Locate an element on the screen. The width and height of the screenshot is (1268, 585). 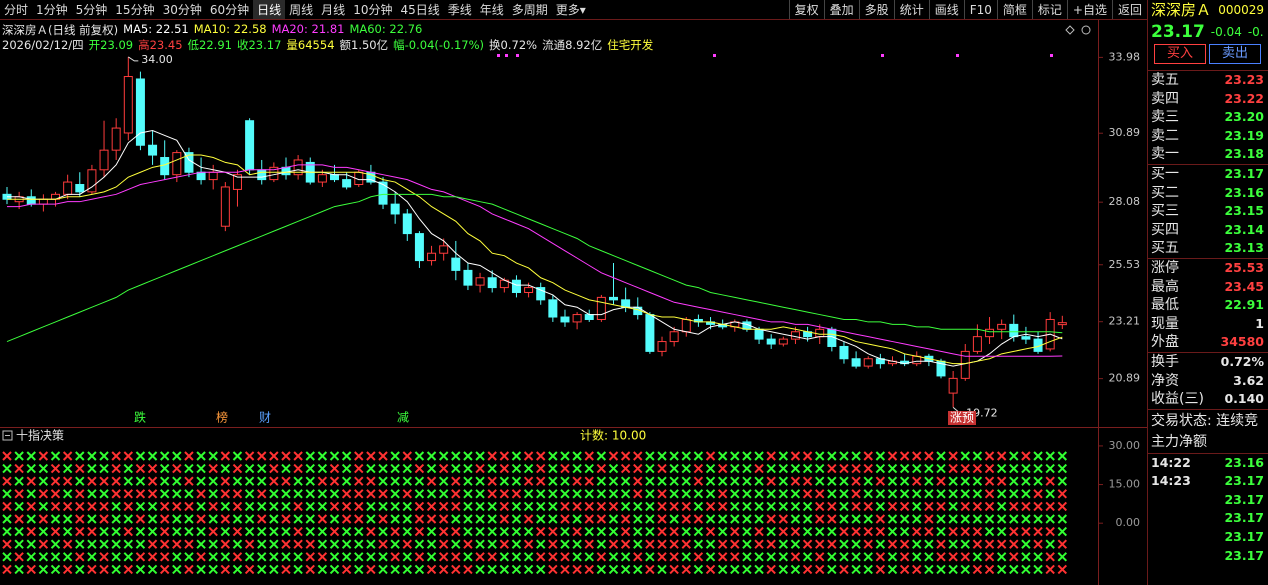
period-tab: 10分钟 is located at coordinates (373, 10).